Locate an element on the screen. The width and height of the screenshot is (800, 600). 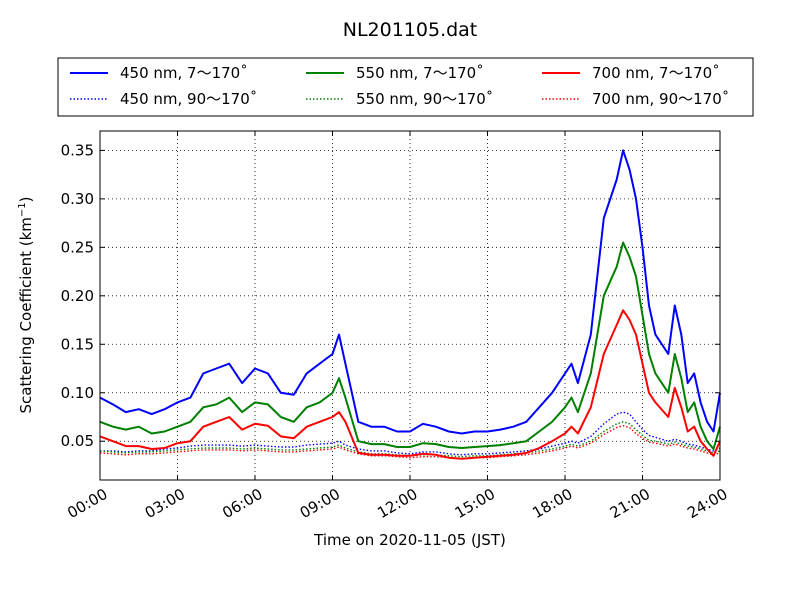
y-tick-label: 0.25 is located at coordinates (77, 247).